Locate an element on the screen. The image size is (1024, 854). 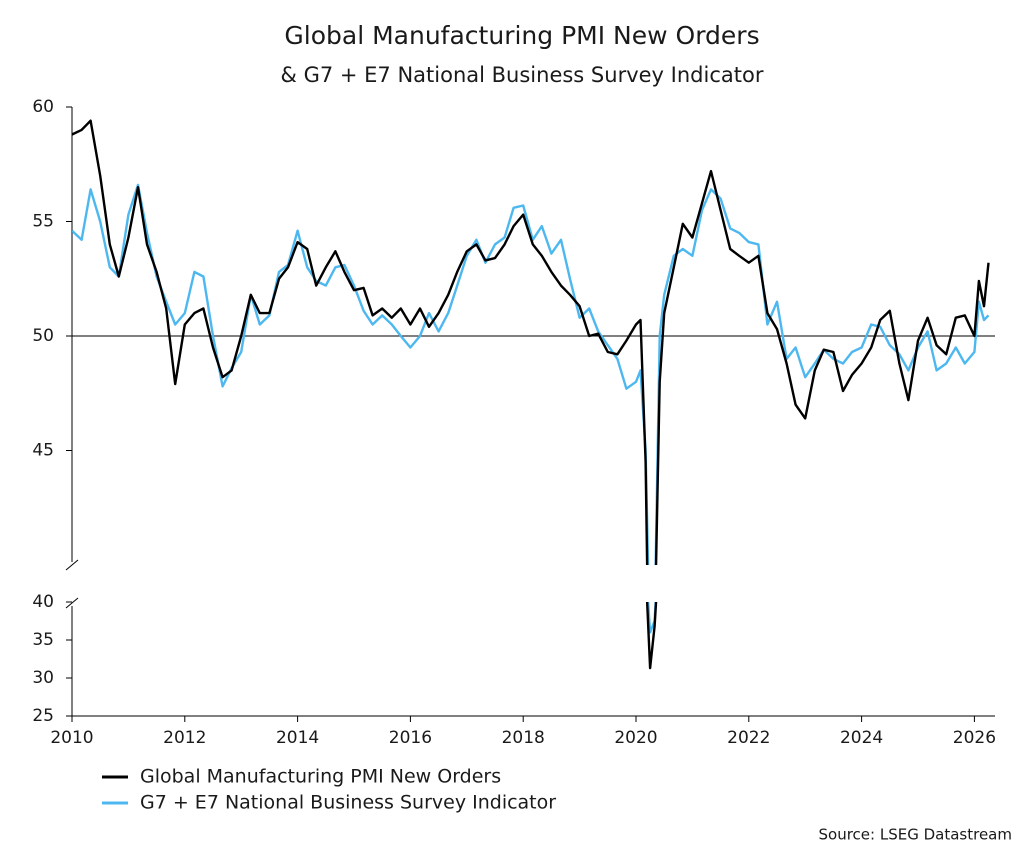
legend-label: Global Manufacturing PMI New Orders is located at coordinates (320, 777).